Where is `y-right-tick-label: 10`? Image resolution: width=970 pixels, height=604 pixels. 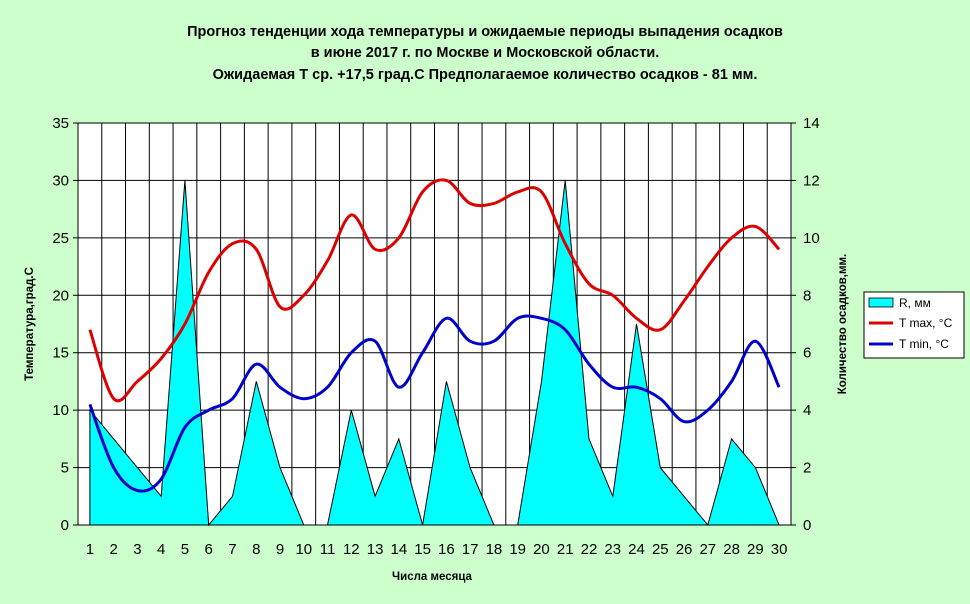 y-right-tick-label: 10 is located at coordinates (811, 238).